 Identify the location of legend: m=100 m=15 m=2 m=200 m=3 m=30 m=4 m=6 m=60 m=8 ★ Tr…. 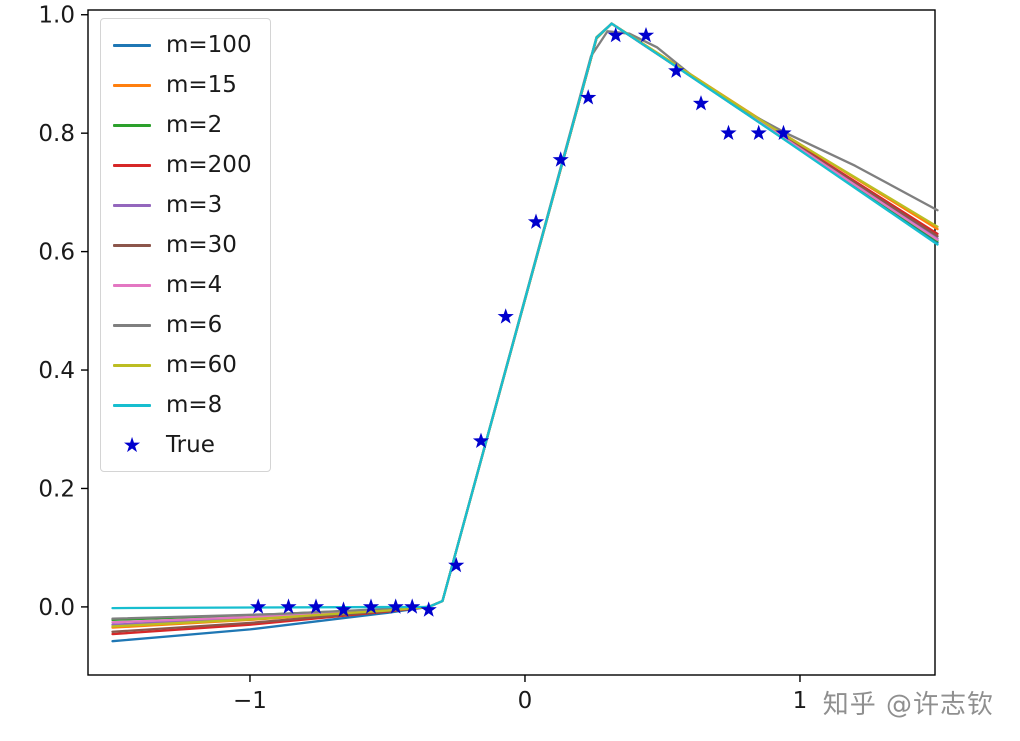
(185, 245).